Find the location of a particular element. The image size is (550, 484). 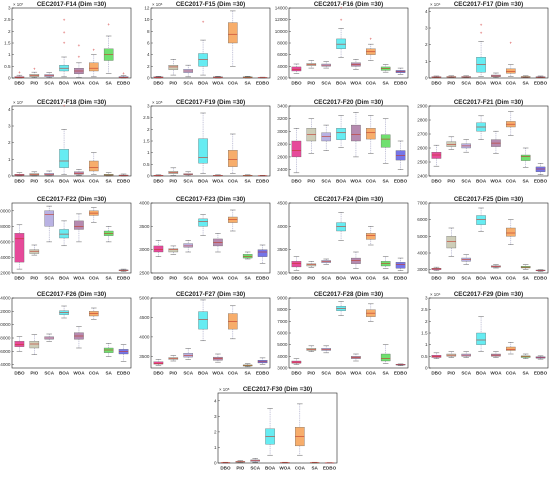

x-tick-label: COA is located at coordinates (233, 82).